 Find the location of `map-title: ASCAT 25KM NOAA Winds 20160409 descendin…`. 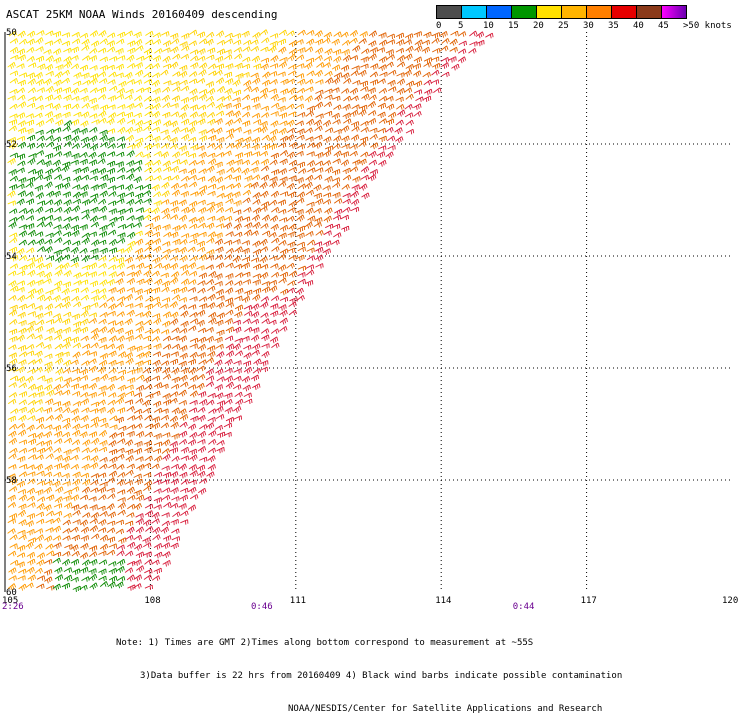

map-title: ASCAT 25KM NOAA Winds 20160409 descendin… is located at coordinates (142, 14).